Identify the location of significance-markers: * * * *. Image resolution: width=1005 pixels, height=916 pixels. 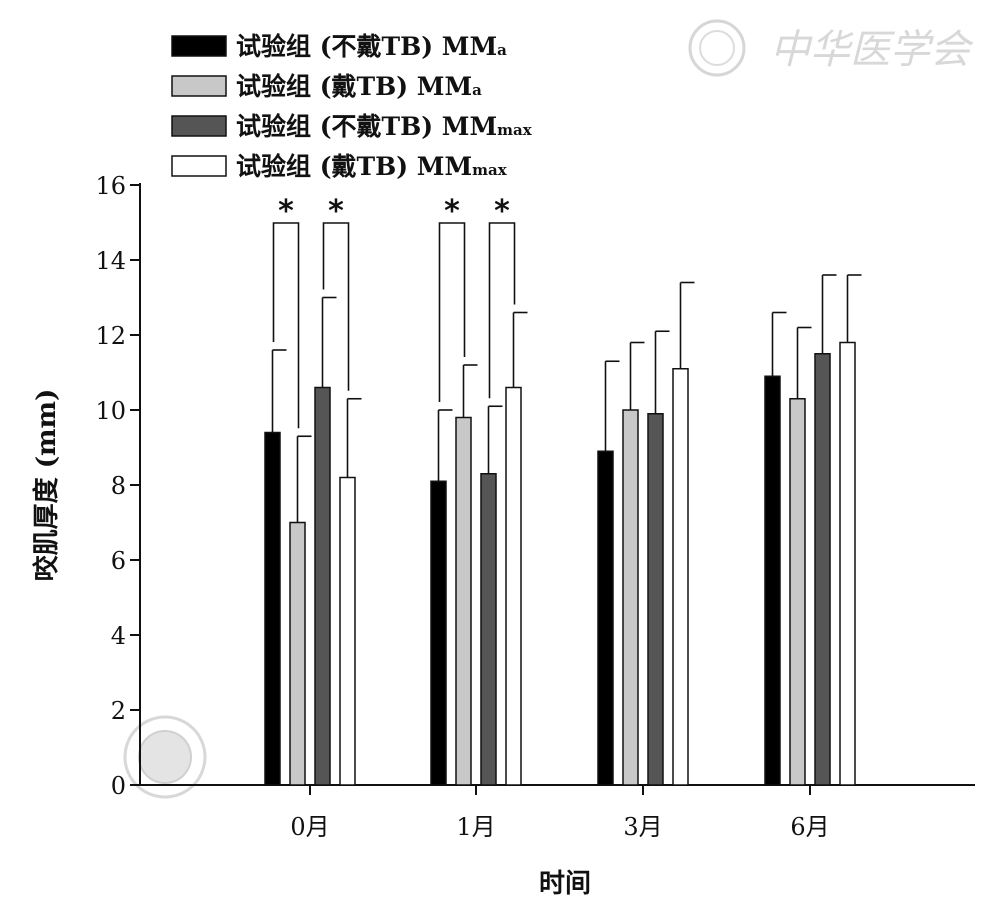
(394, 311).